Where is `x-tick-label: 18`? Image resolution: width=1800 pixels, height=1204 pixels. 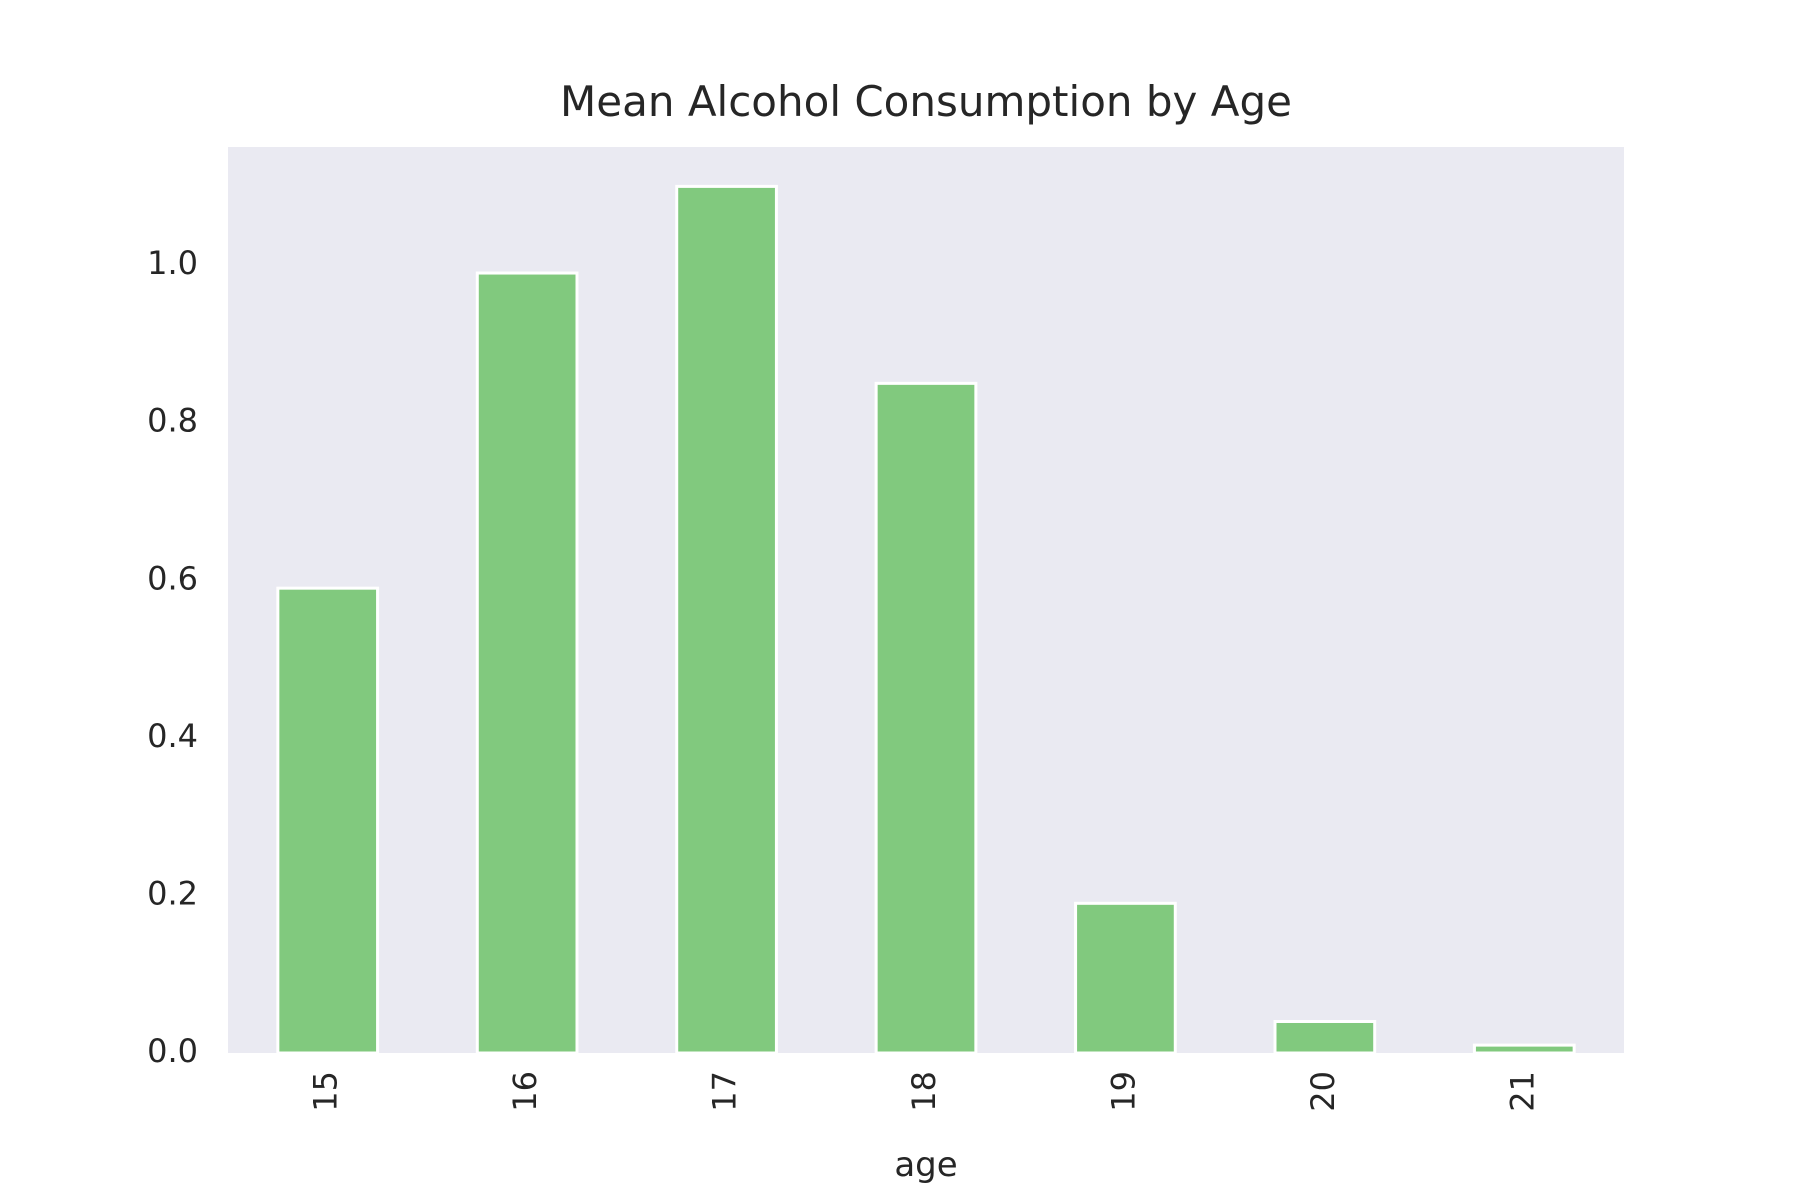
x-tick-label: 18 is located at coordinates (924, 1091).